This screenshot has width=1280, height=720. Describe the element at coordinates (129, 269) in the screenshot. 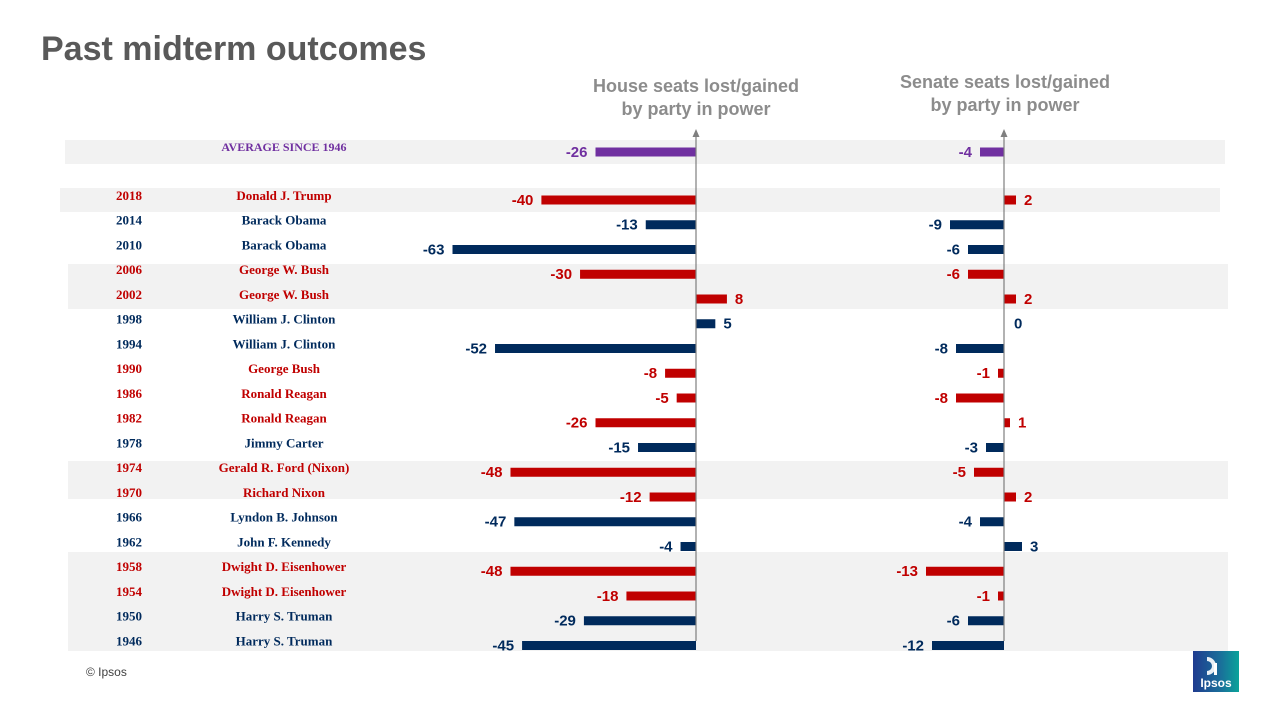

I see `year-label-2006: 2006` at that location.